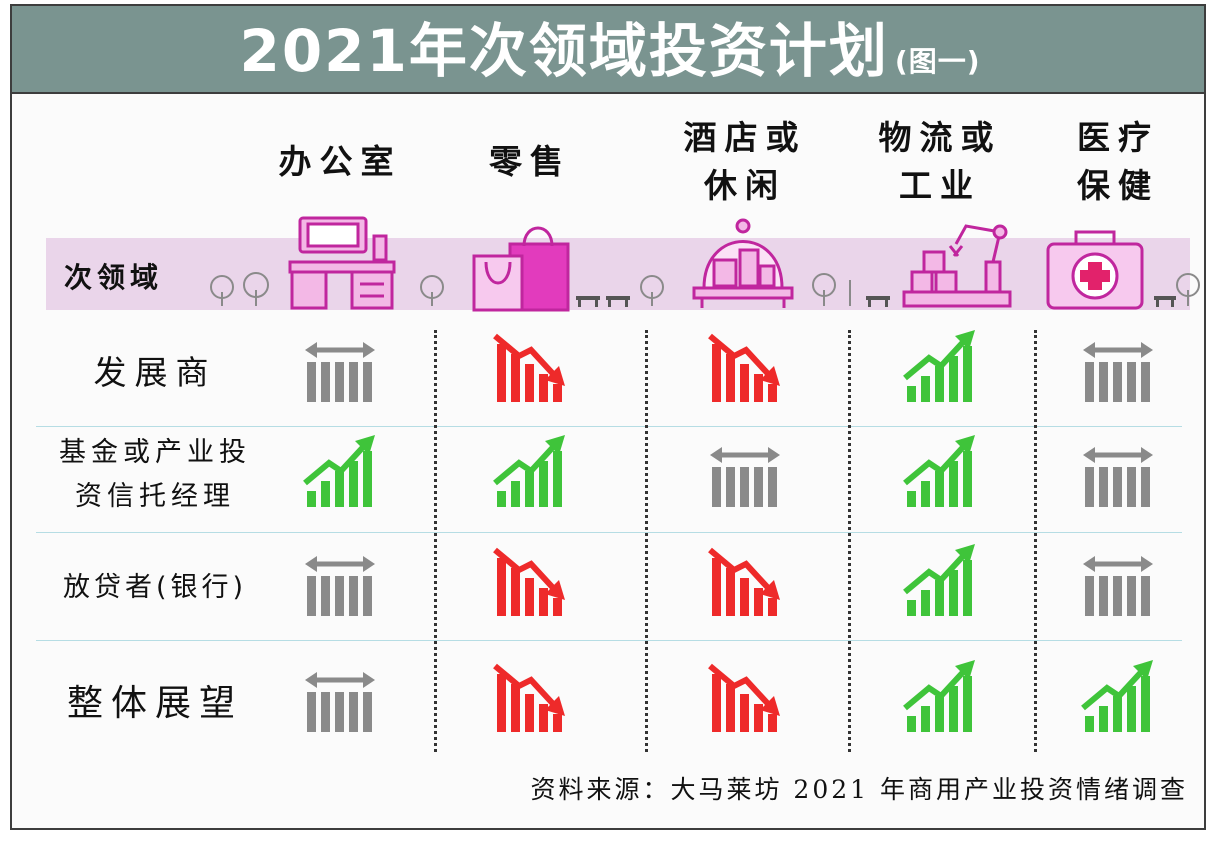 This screenshot has height=843, width=1218. Describe the element at coordinates (114, 277) in the screenshot. I see `sector-row-label: 次领域` at that location.